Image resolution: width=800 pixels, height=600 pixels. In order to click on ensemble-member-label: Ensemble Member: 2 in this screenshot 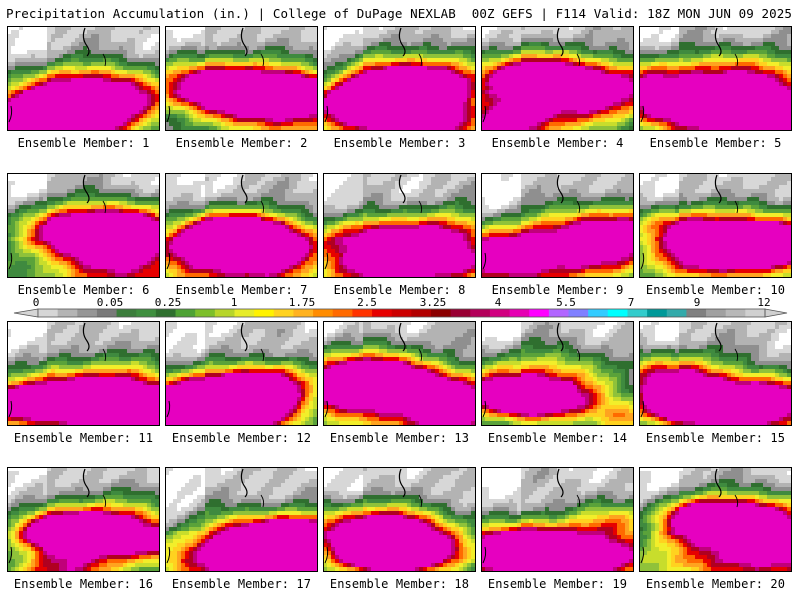, I will do `click(241, 143)`.